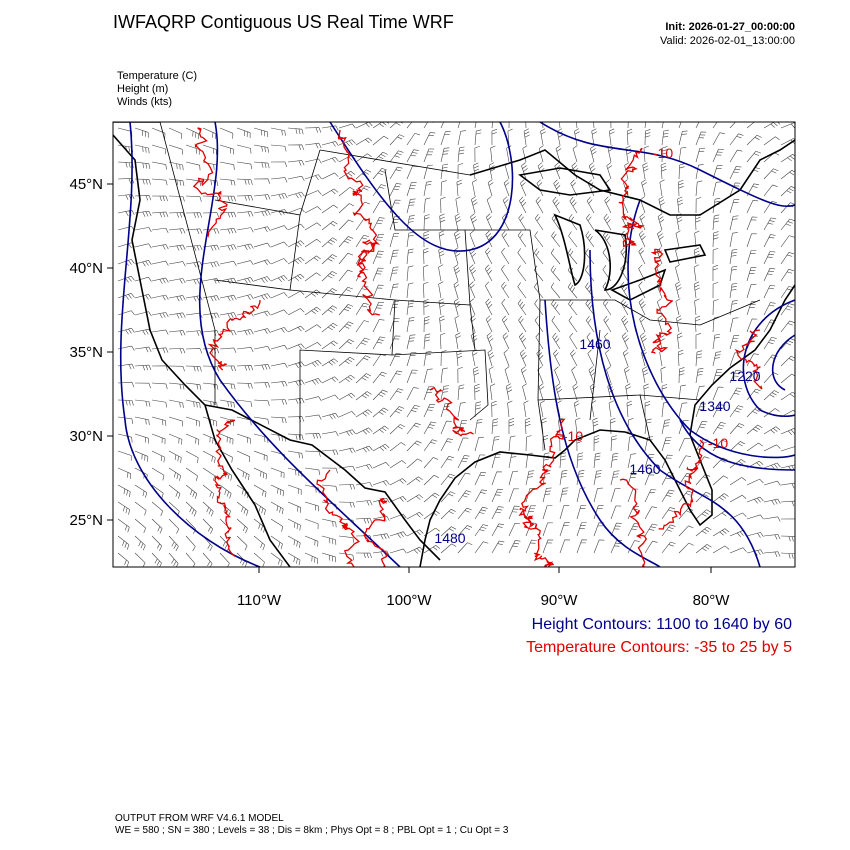 This screenshot has height=850, width=850. What do you see at coordinates (659, 647) in the screenshot?
I see `temperature-legend: Temperature Contours: -35 to 25 by 5` at bounding box center [659, 647].